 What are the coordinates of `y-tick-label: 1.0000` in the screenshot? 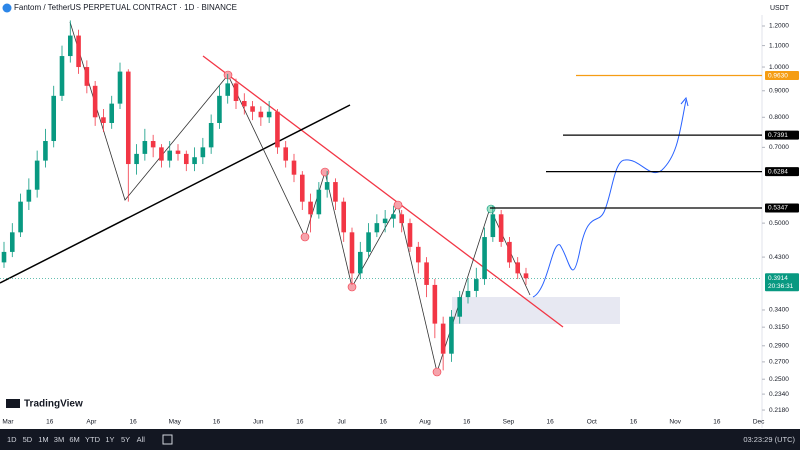 It's located at (779, 67).